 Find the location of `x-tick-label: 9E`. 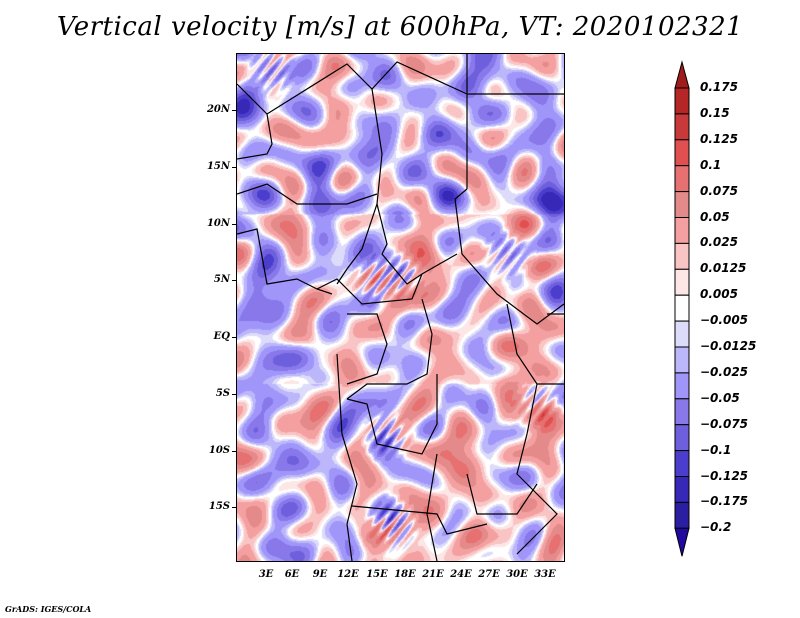

x-tick-label: 9E is located at coordinates (320, 574).